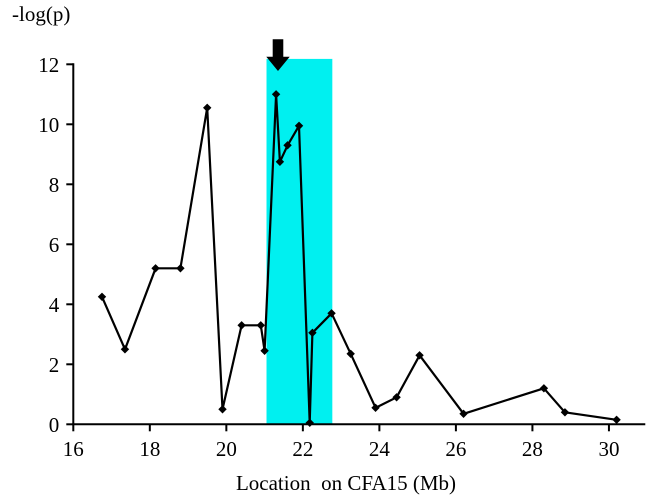  What do you see at coordinates (48, 125) in the screenshot?
I see `y-tick-label: 10` at bounding box center [48, 125].